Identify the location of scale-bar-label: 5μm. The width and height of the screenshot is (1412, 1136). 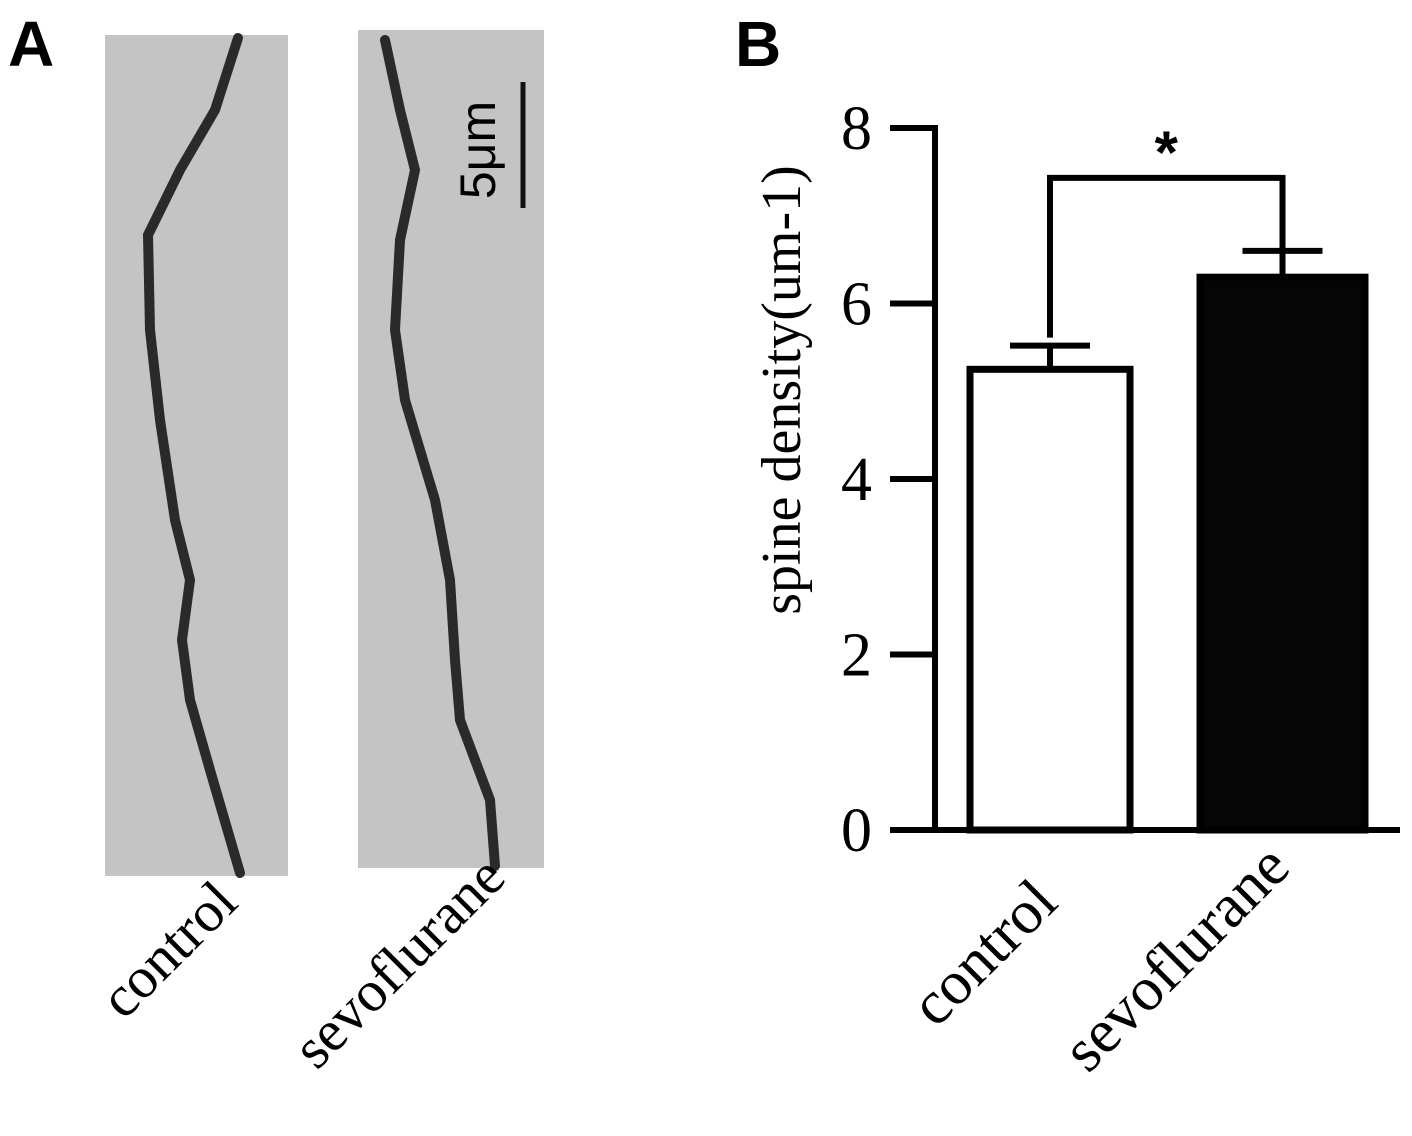
(478, 150).